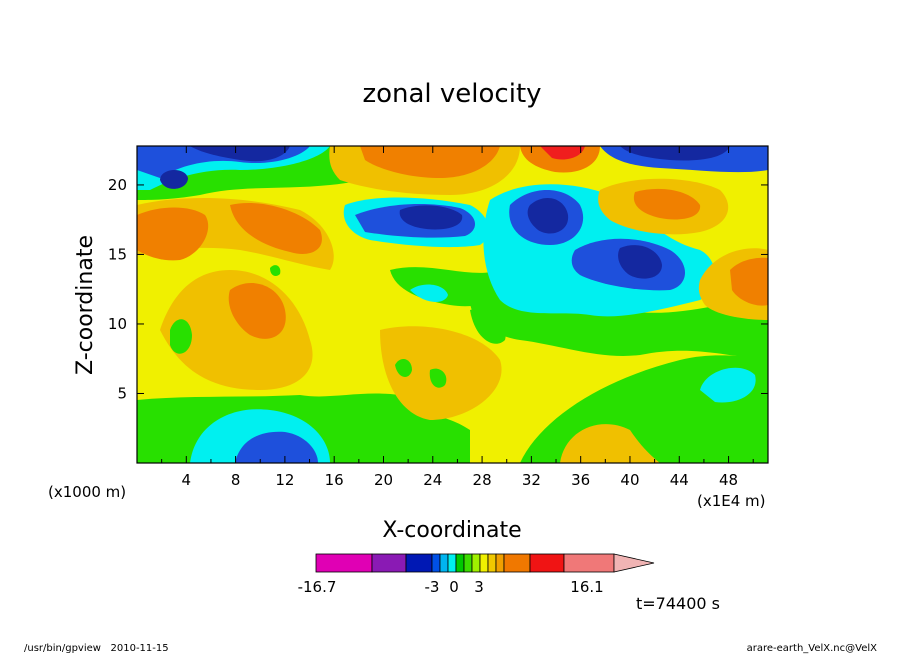 This screenshot has width=904, height=654. I want to click on y-axis-label: Z-coordinate, so click(85, 305).